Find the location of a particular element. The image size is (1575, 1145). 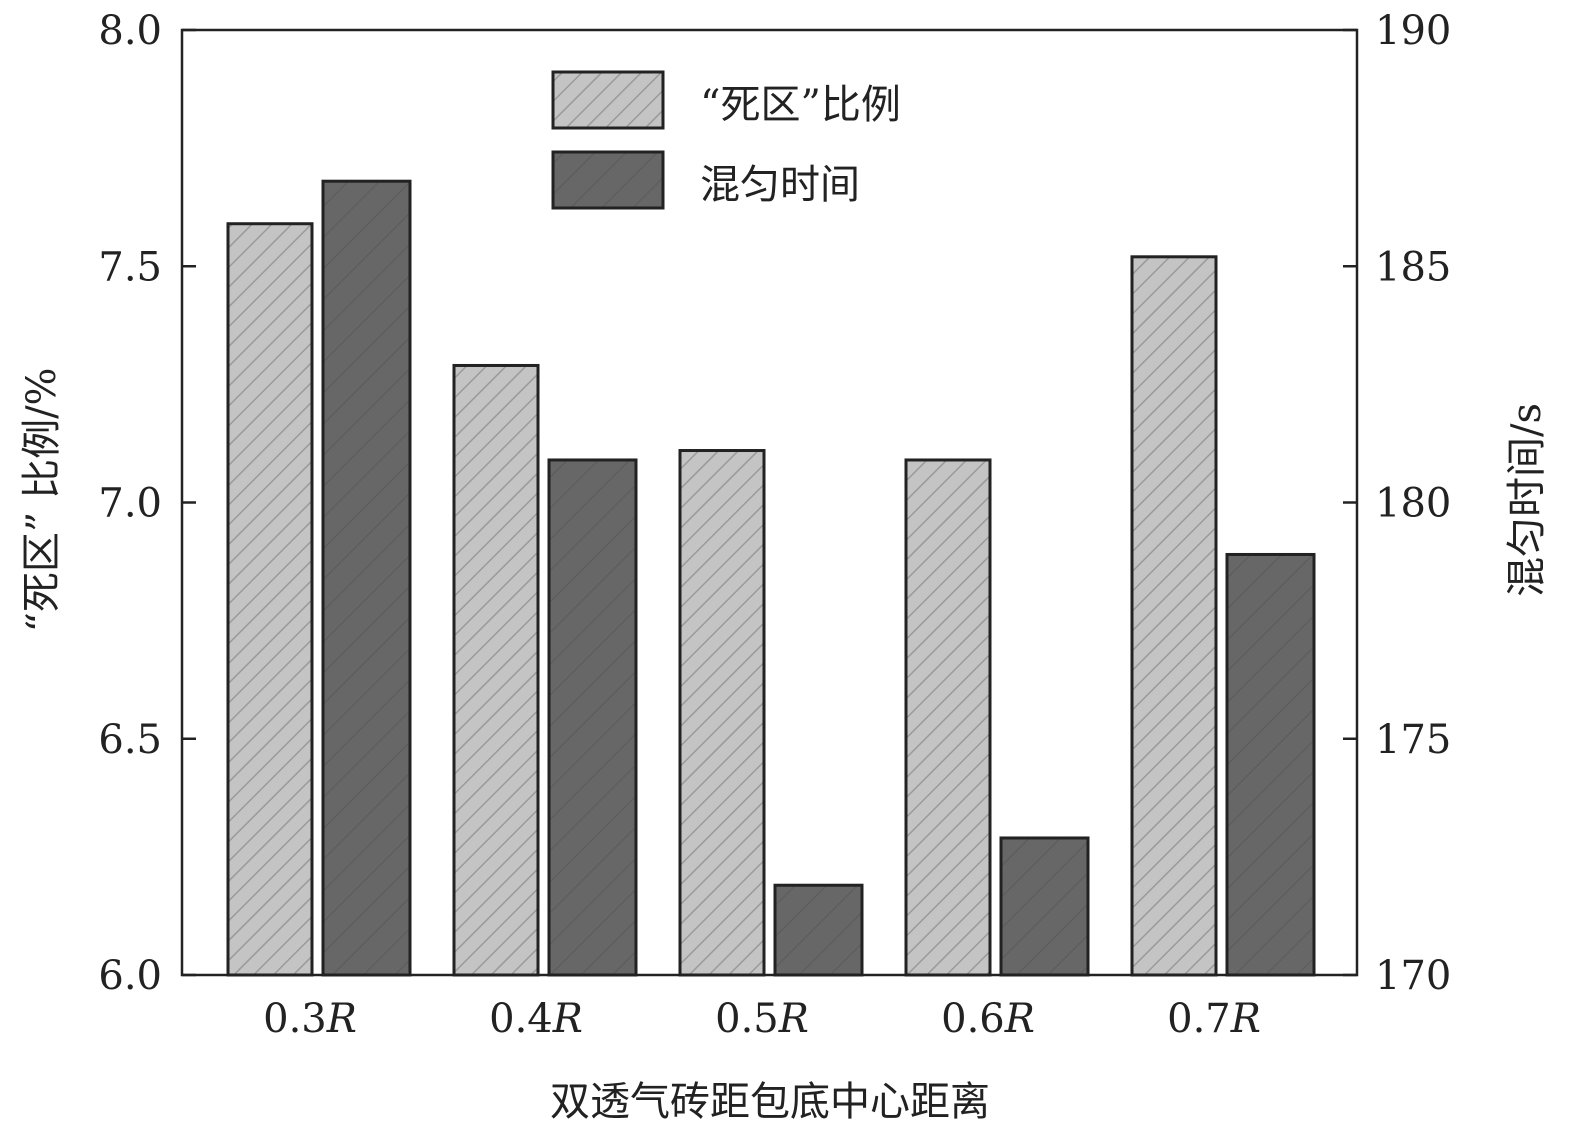

right-y-tick-label: 180 is located at coordinates (1413, 504).